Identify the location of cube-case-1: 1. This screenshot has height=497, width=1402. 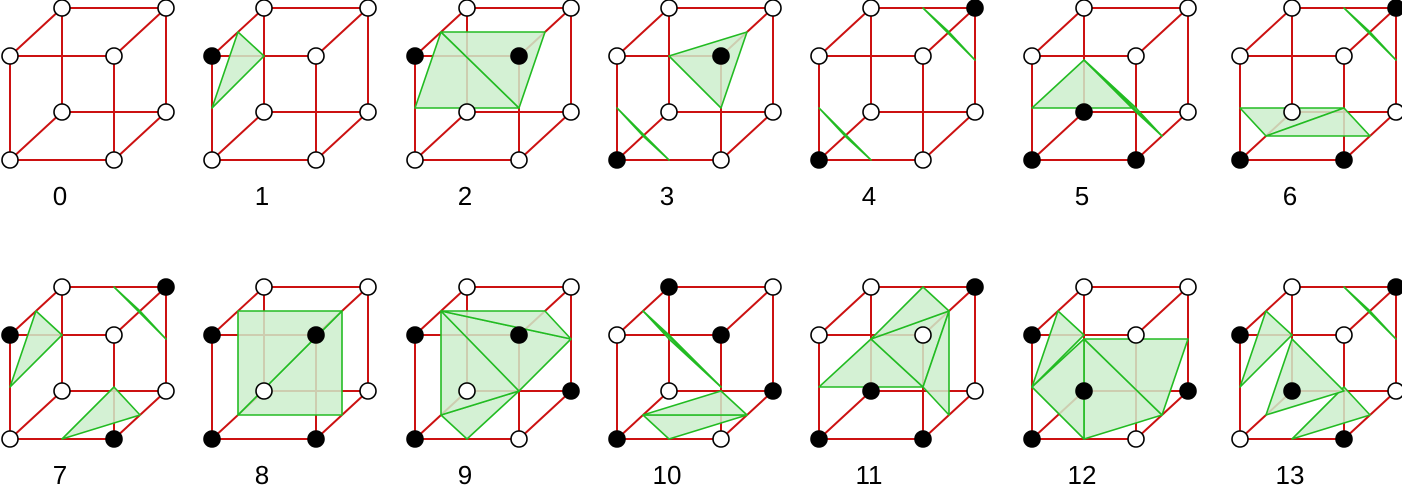
(290, 105).